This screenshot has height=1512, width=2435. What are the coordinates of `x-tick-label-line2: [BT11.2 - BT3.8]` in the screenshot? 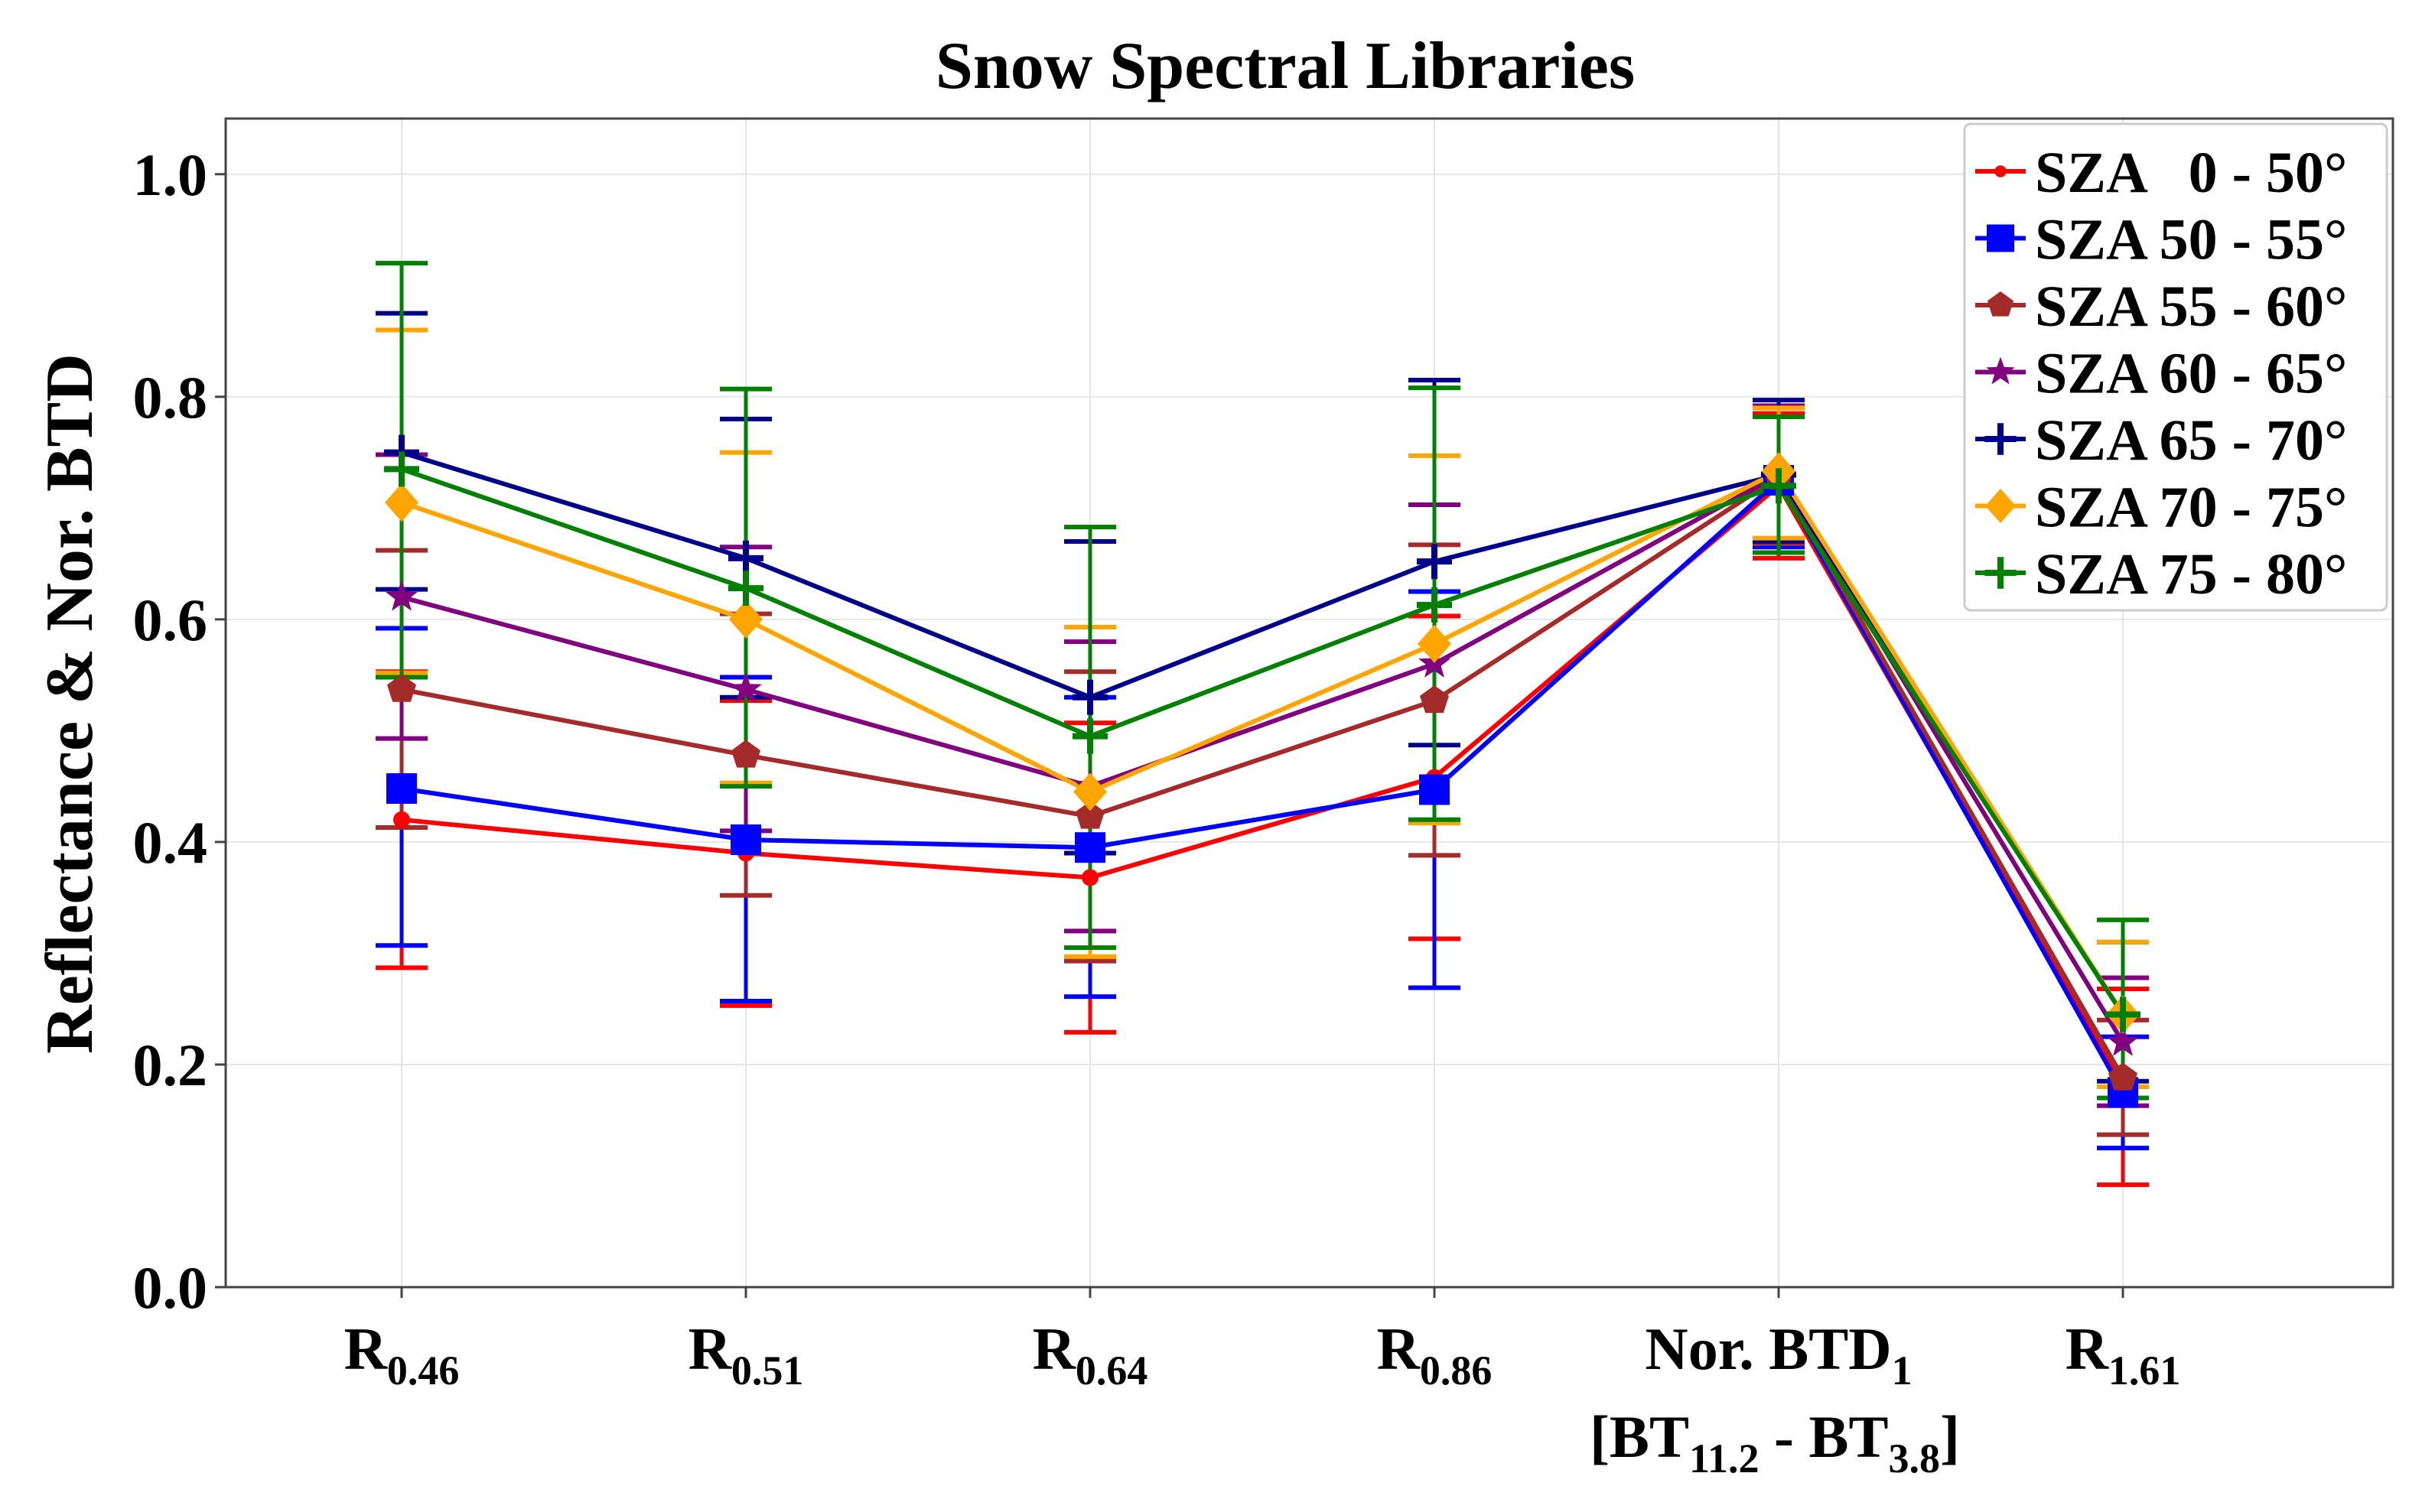 It's located at (1775, 1442).